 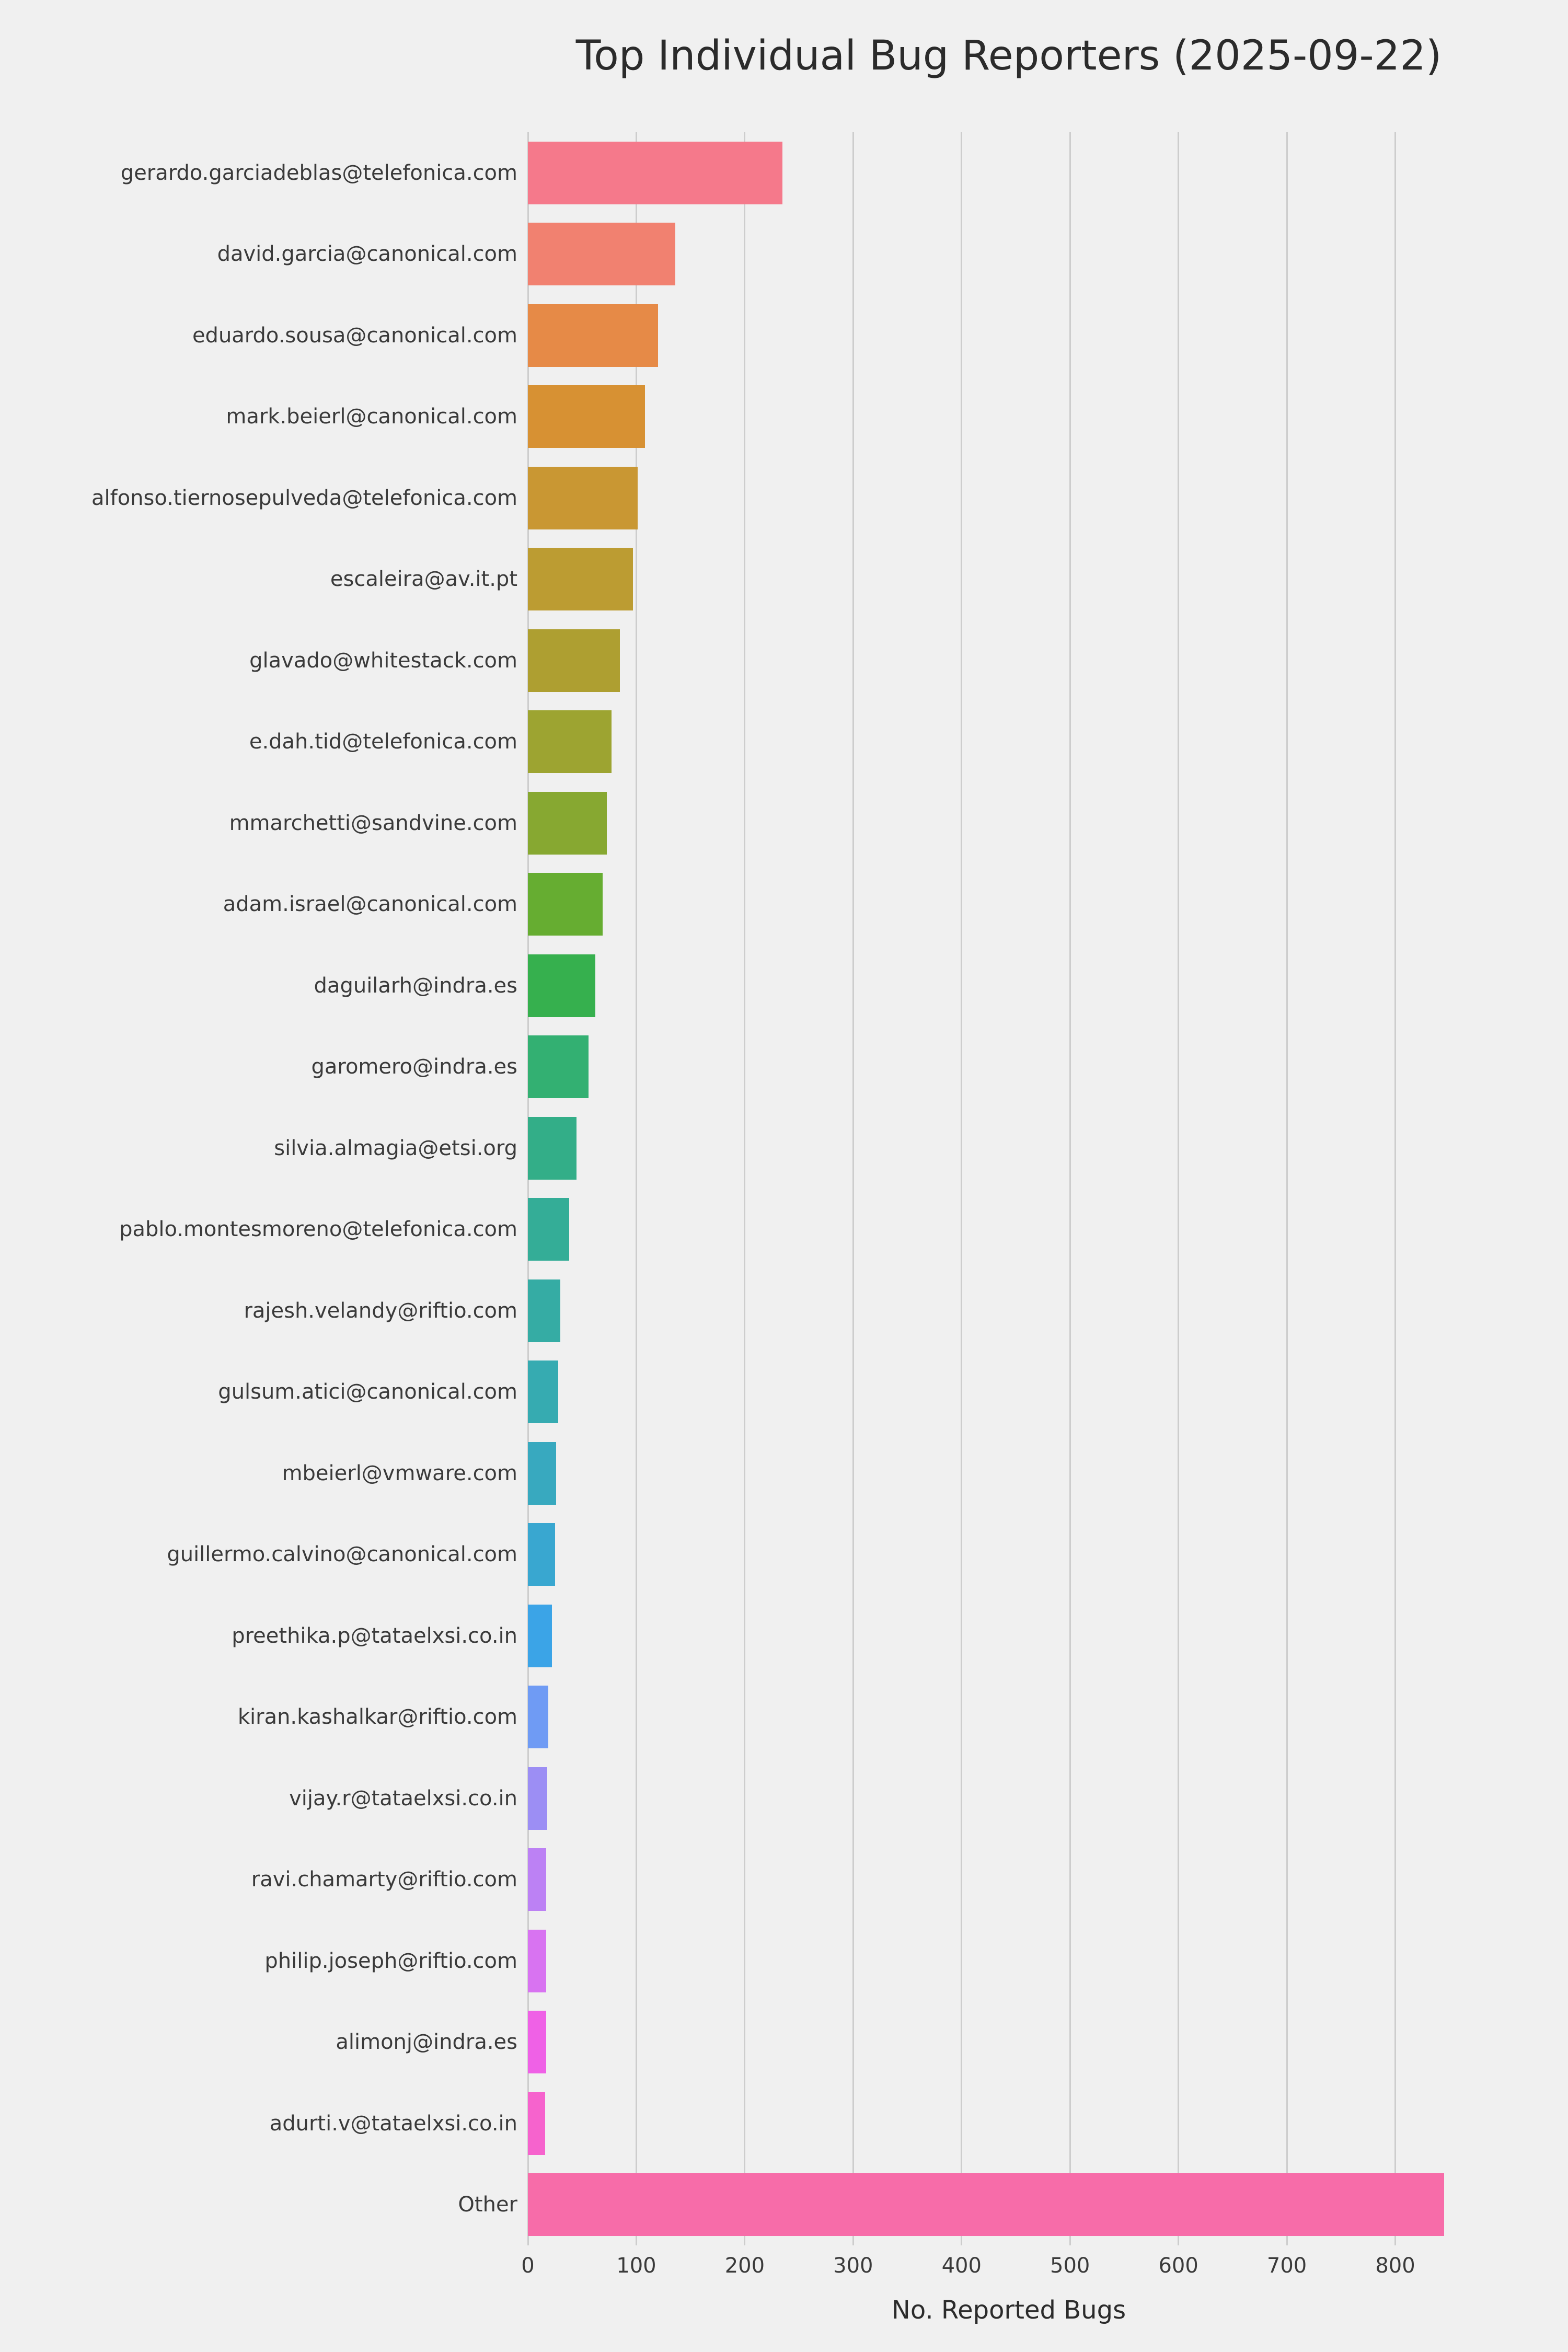 What do you see at coordinates (373, 823) in the screenshot?
I see `category-label: mmarchetti@sandvine.com` at bounding box center [373, 823].